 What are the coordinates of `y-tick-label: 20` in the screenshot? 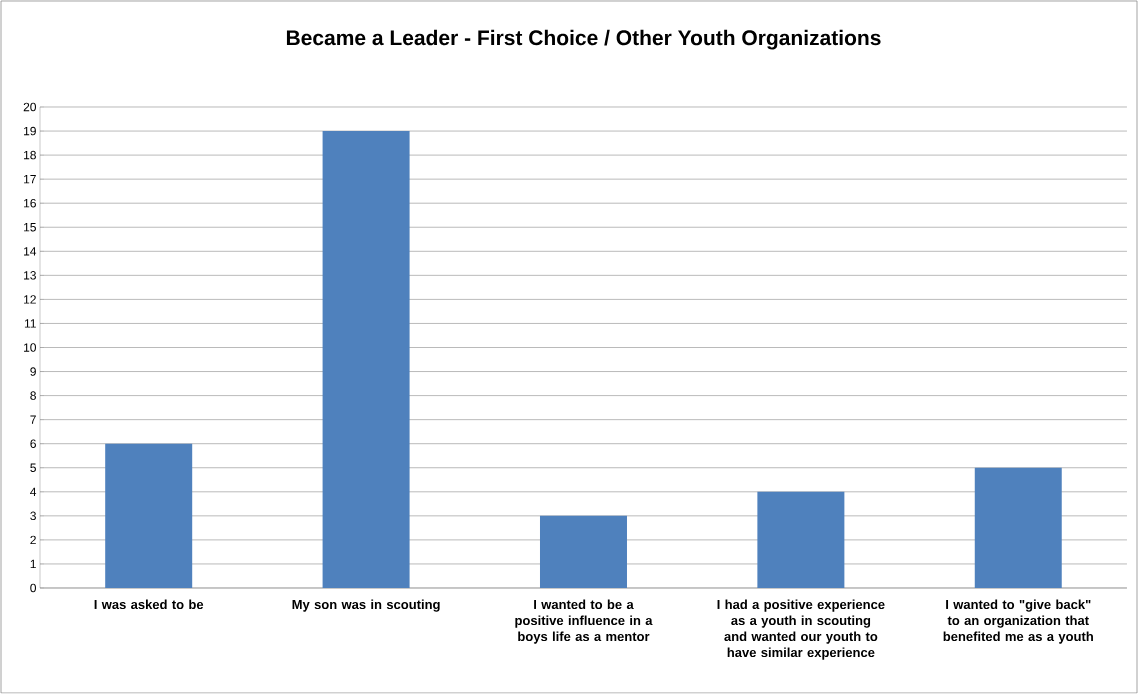 It's located at (29, 107).